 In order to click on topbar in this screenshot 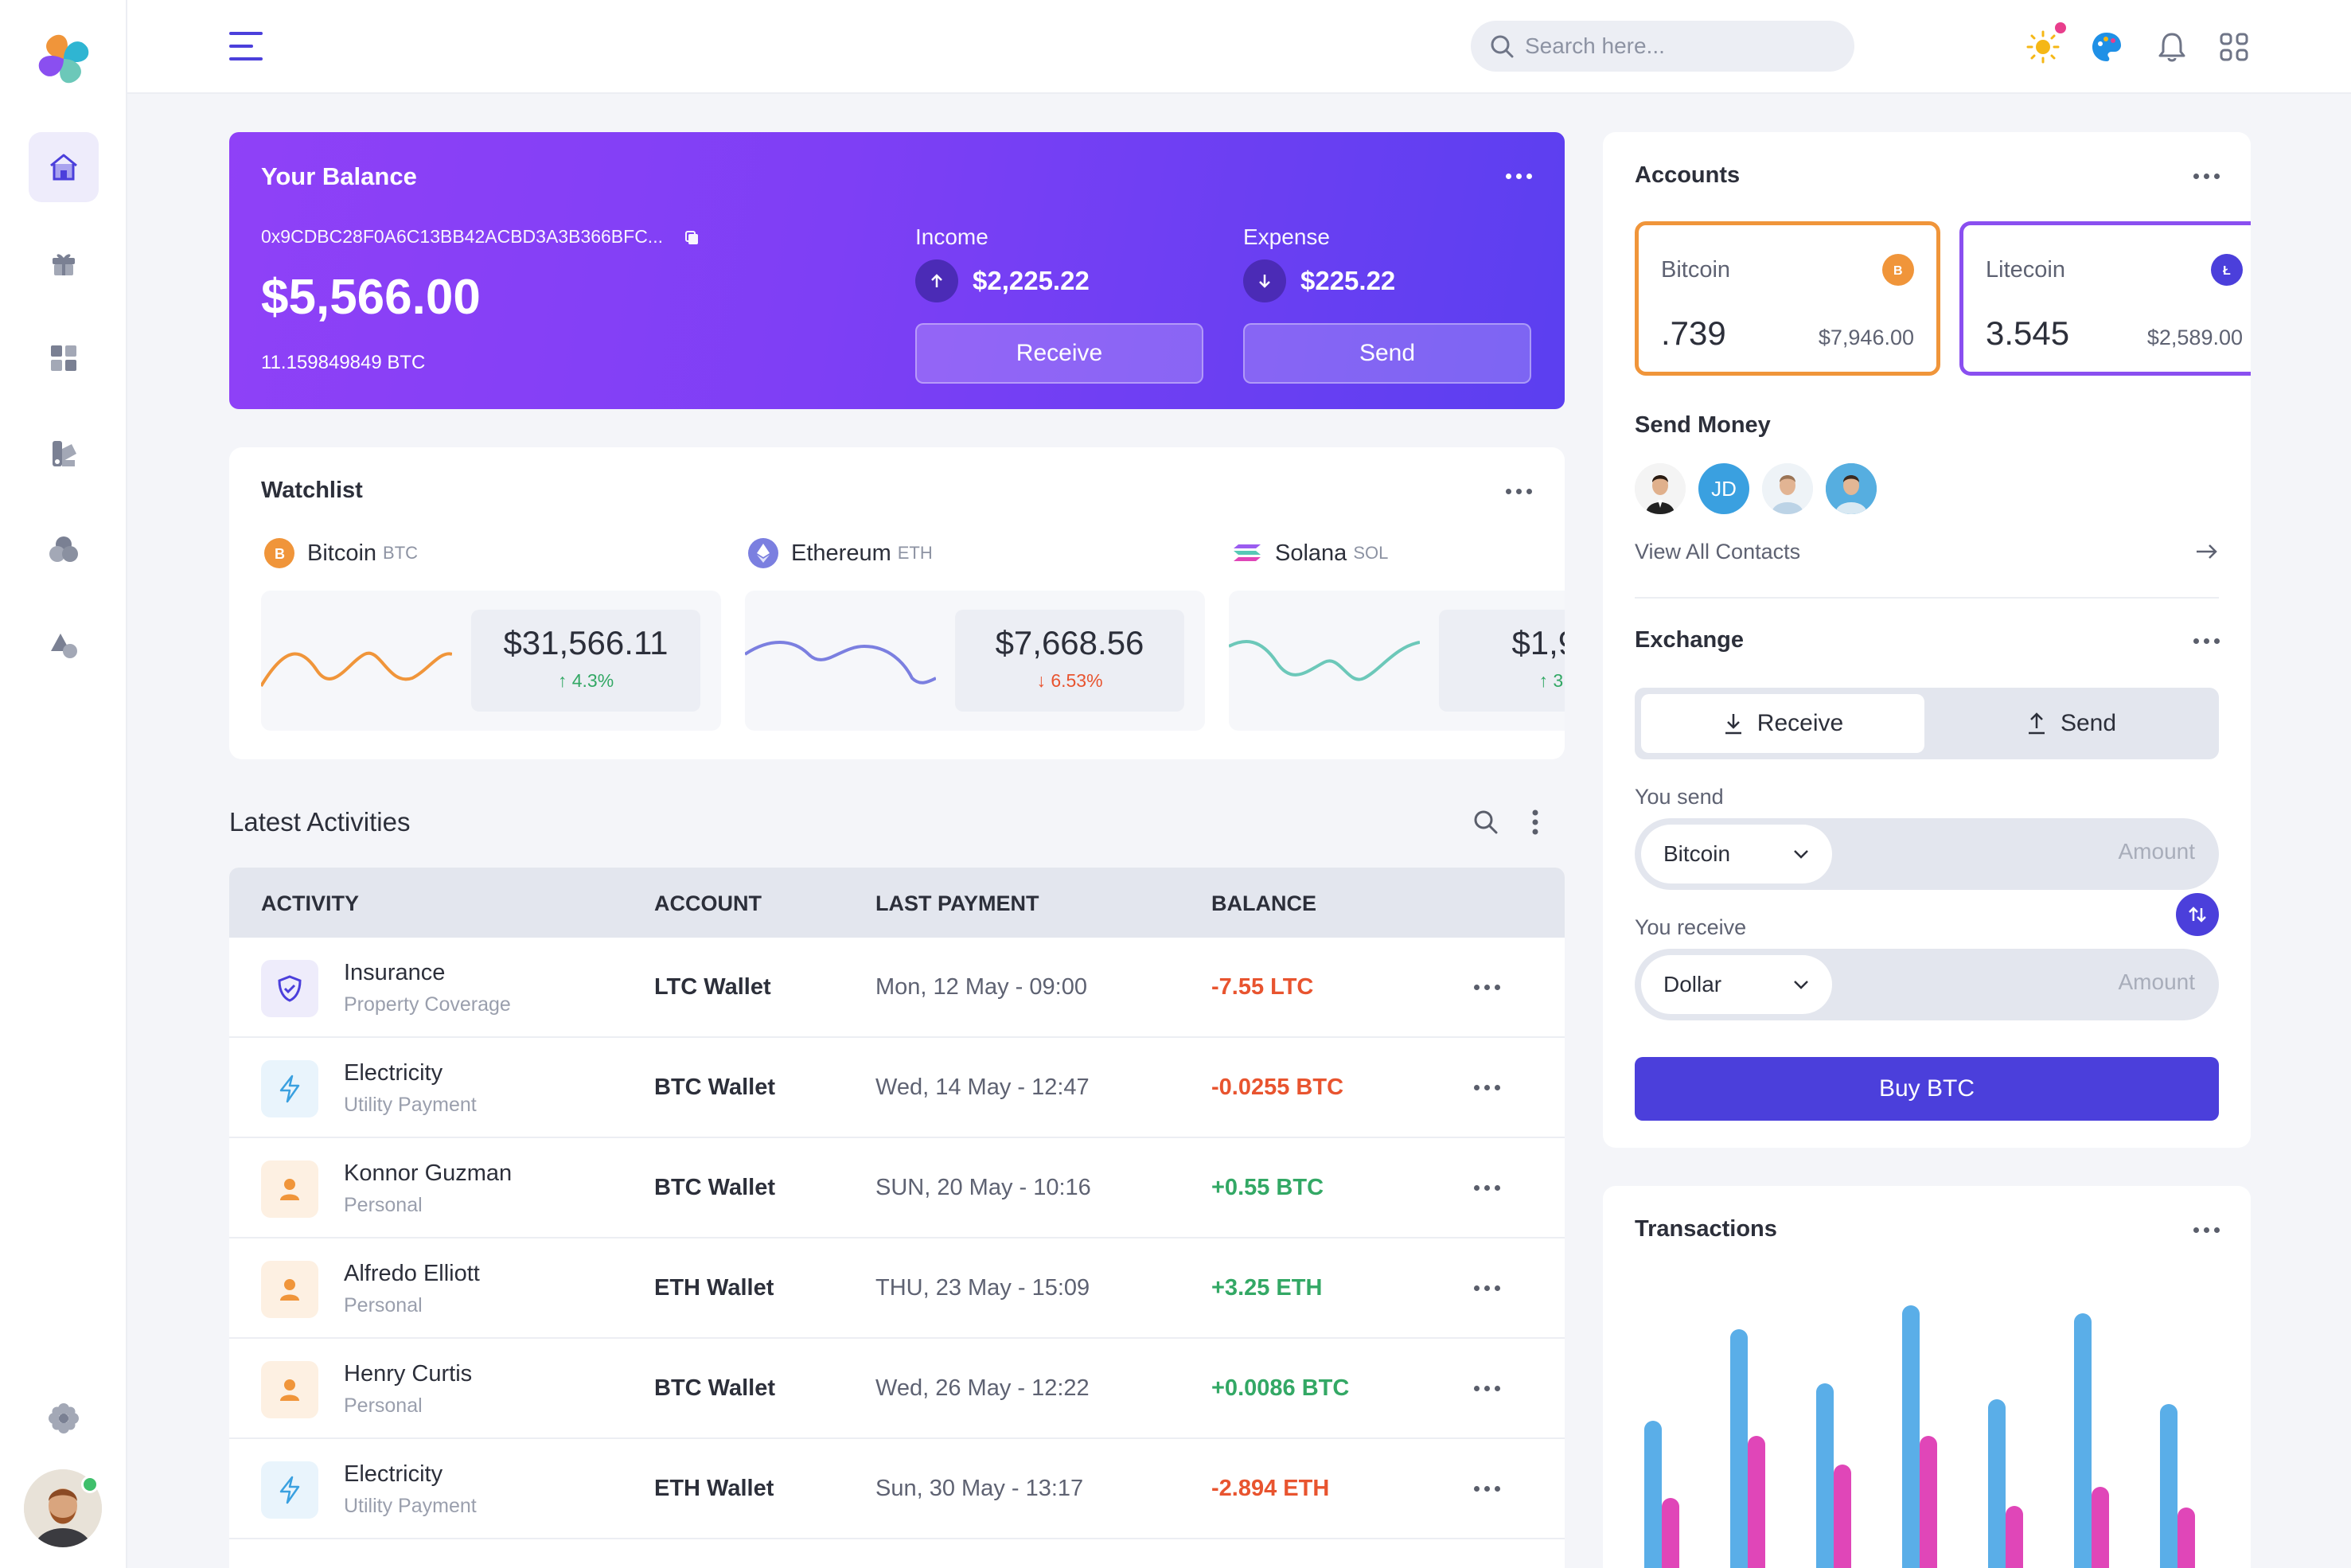, I will do `click(1239, 47)`.